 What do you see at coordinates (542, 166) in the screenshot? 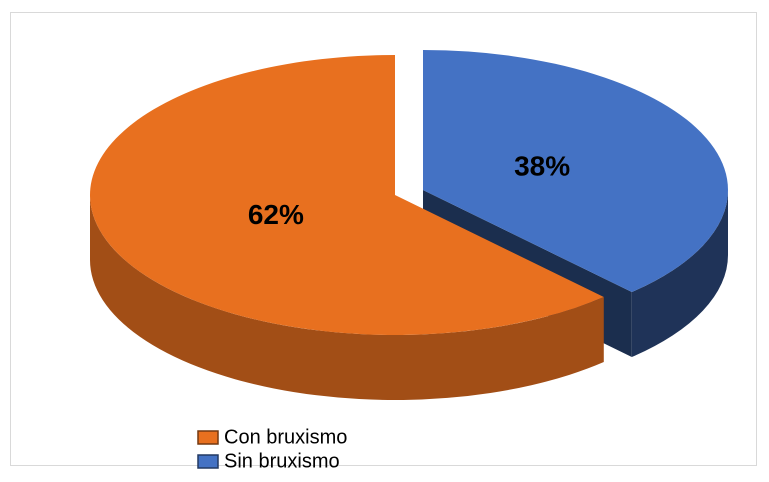
I see `value-label: 38%` at bounding box center [542, 166].